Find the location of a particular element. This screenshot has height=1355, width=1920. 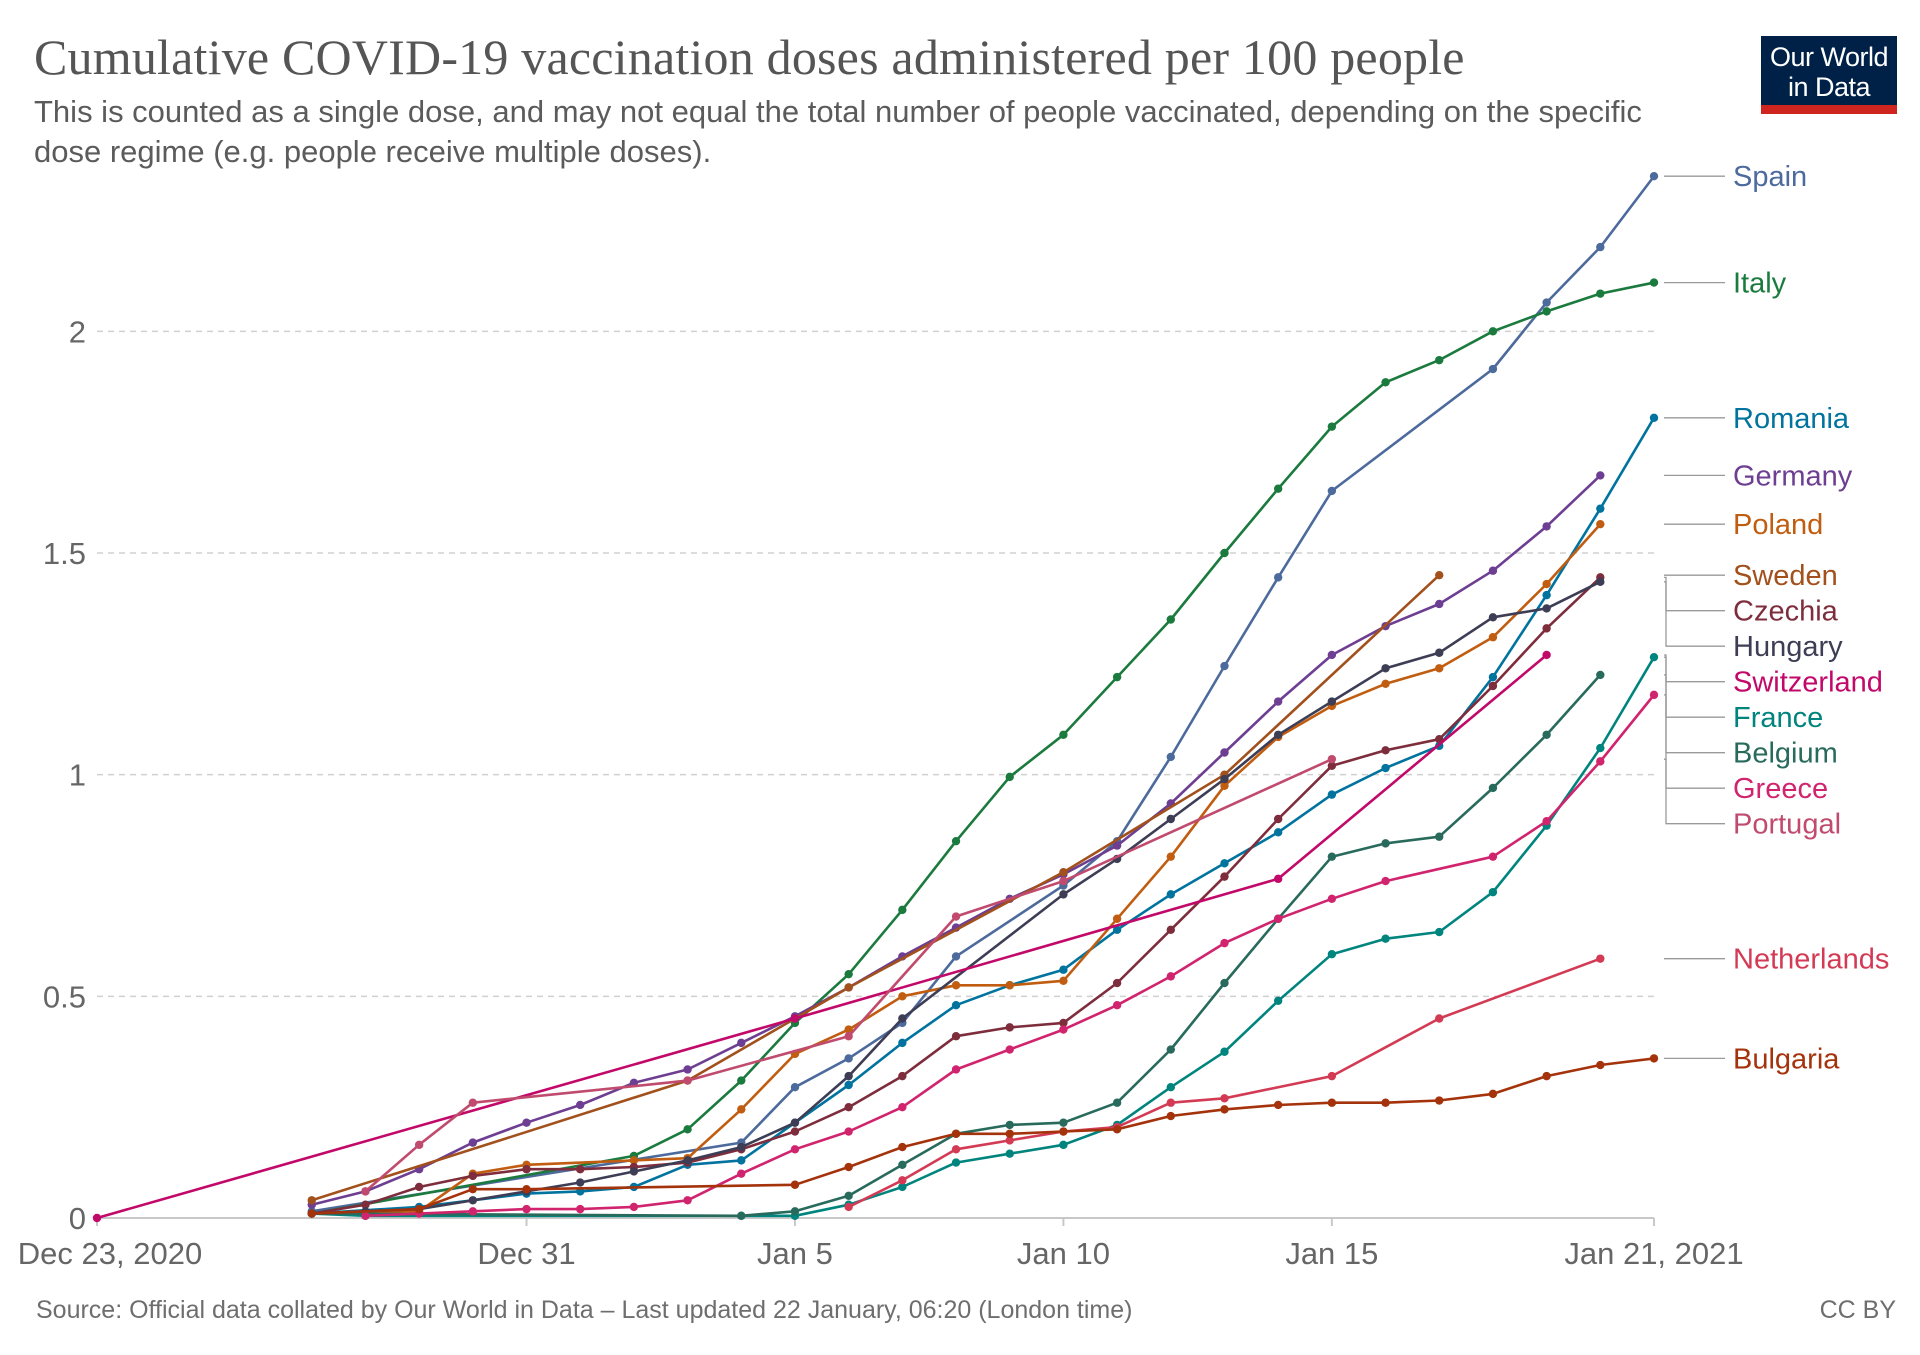

legend-label-greece: Greece is located at coordinates (1780, 789).